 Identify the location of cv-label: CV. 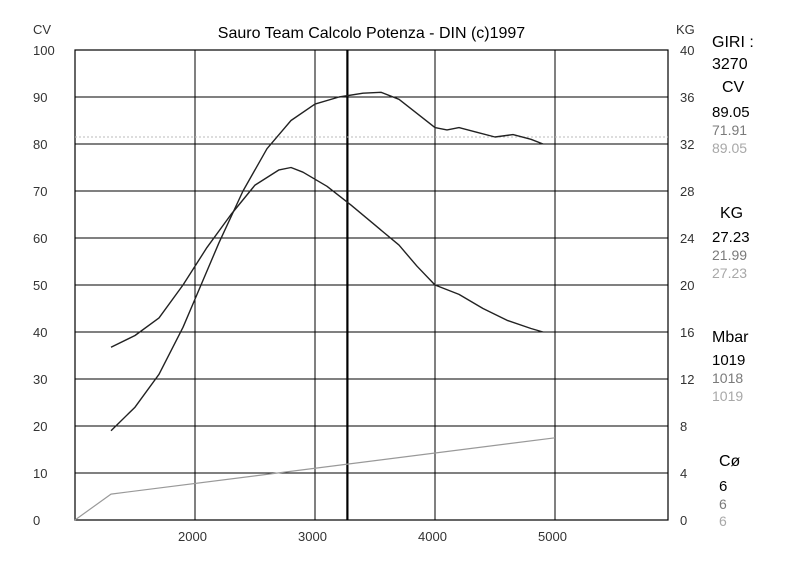
(733, 87).